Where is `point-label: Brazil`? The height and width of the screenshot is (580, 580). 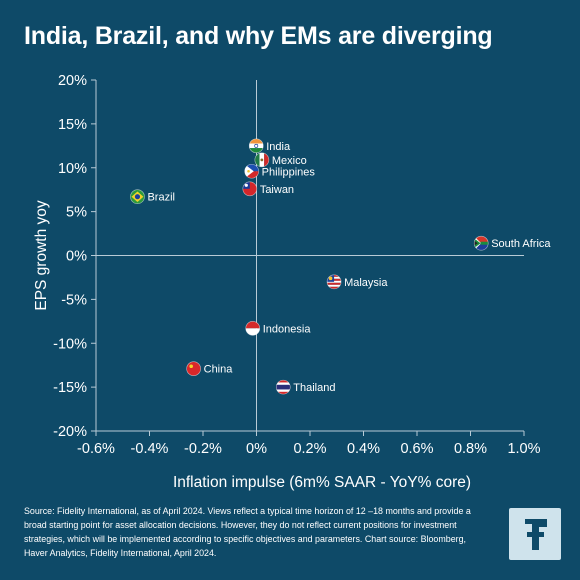 point-label: Brazil is located at coordinates (161, 198).